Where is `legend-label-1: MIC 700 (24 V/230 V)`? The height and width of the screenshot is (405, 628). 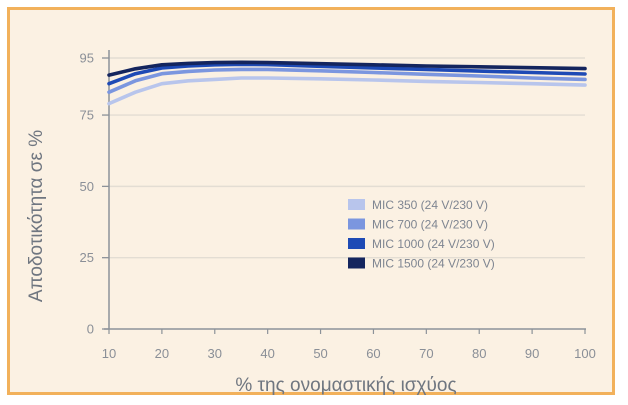
legend-label-1: MIC 700 (24 V/230 V) is located at coordinates (430, 225).